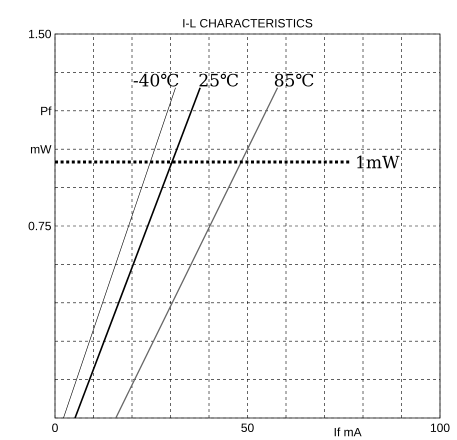 Image resolution: width=457 pixels, height=440 pixels. Describe the element at coordinates (55, 428) in the screenshot. I see `x-tick-label: 0` at that location.